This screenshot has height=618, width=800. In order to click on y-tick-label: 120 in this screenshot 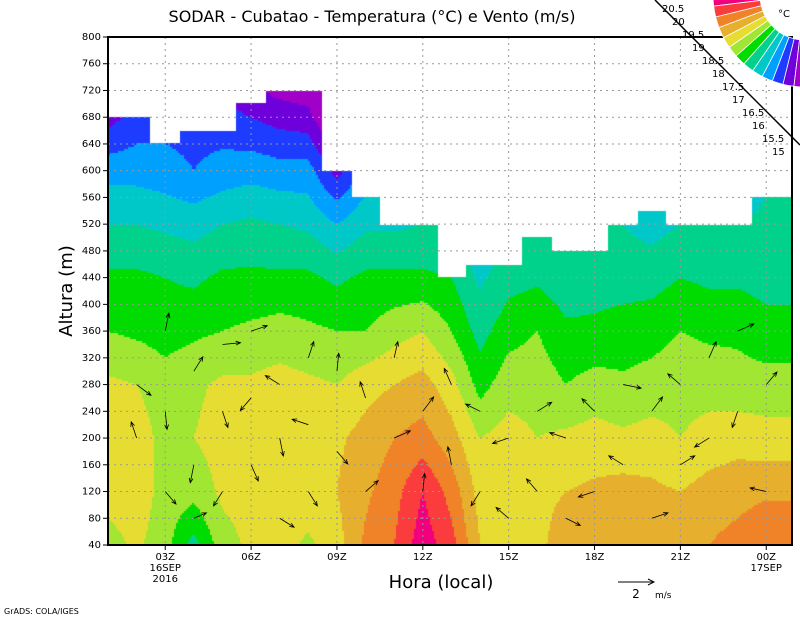, I will do `click(91, 492)`.